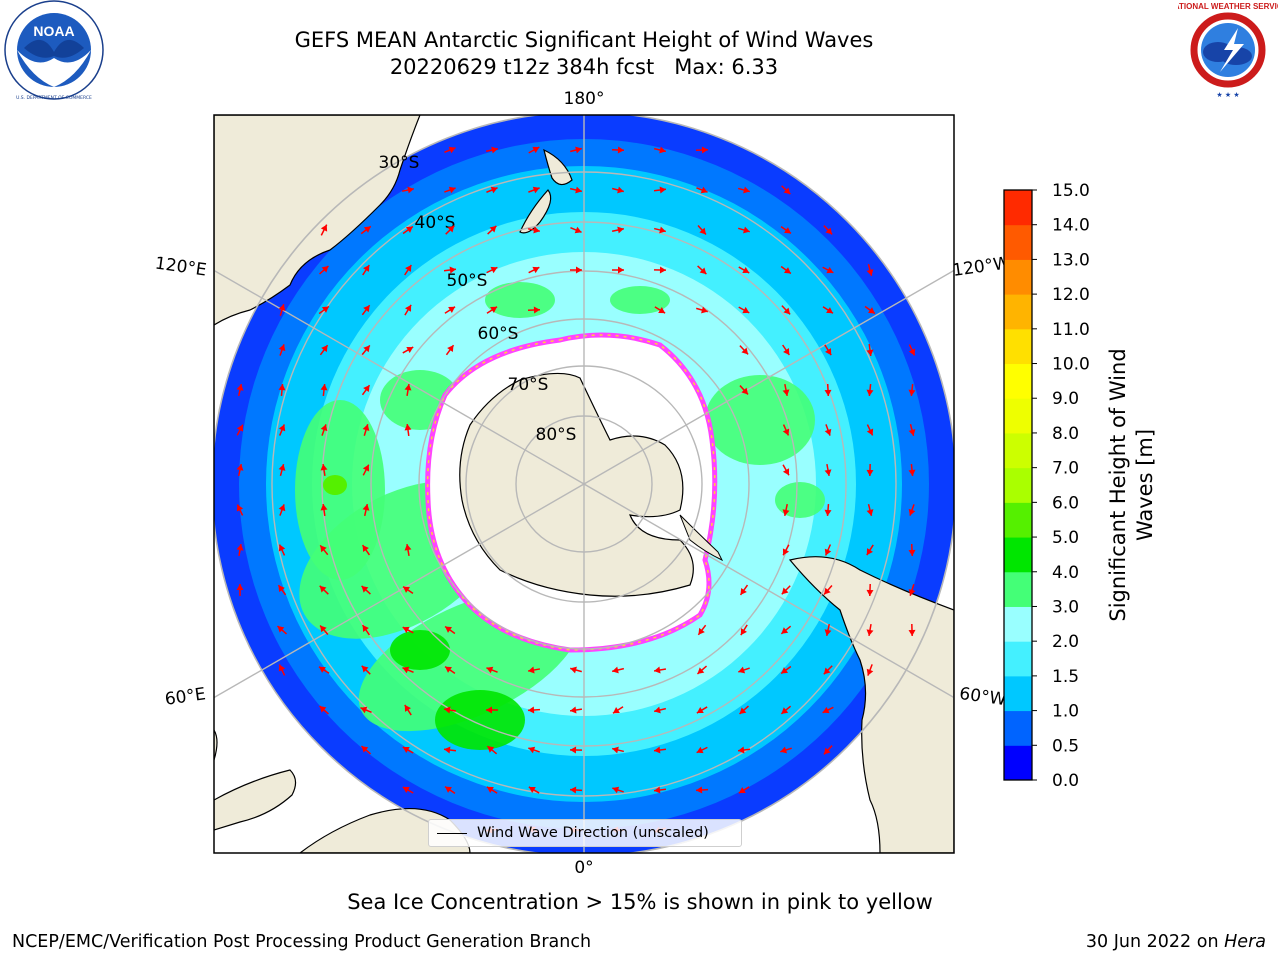 This screenshot has width=1280, height=960. I want to click on latitude-label: 80°S, so click(556, 435).